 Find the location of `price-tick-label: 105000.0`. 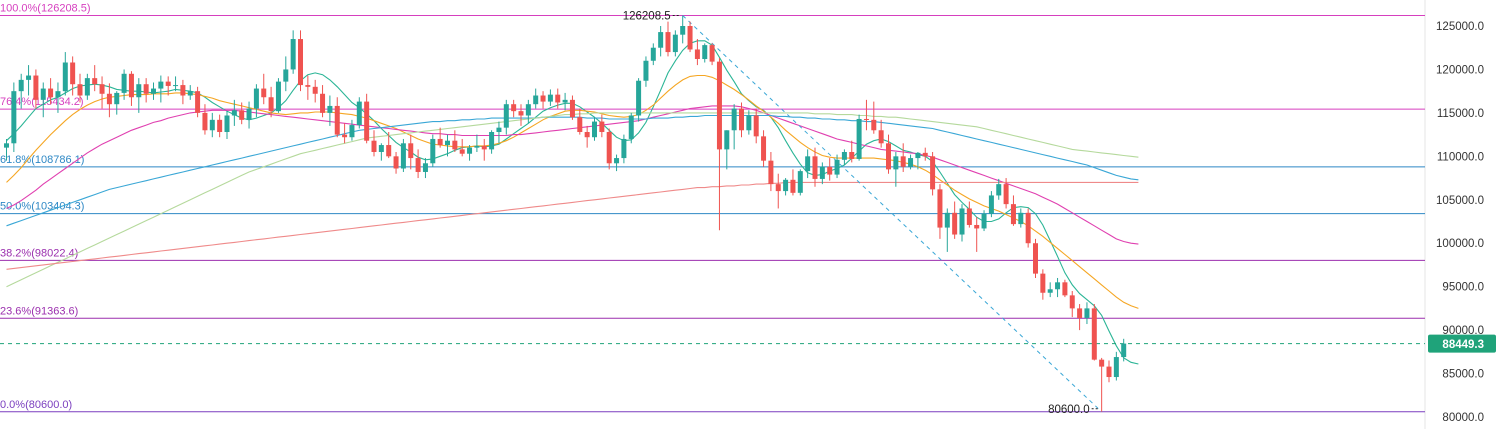

price-tick-label: 105000.0 is located at coordinates (1460, 201).